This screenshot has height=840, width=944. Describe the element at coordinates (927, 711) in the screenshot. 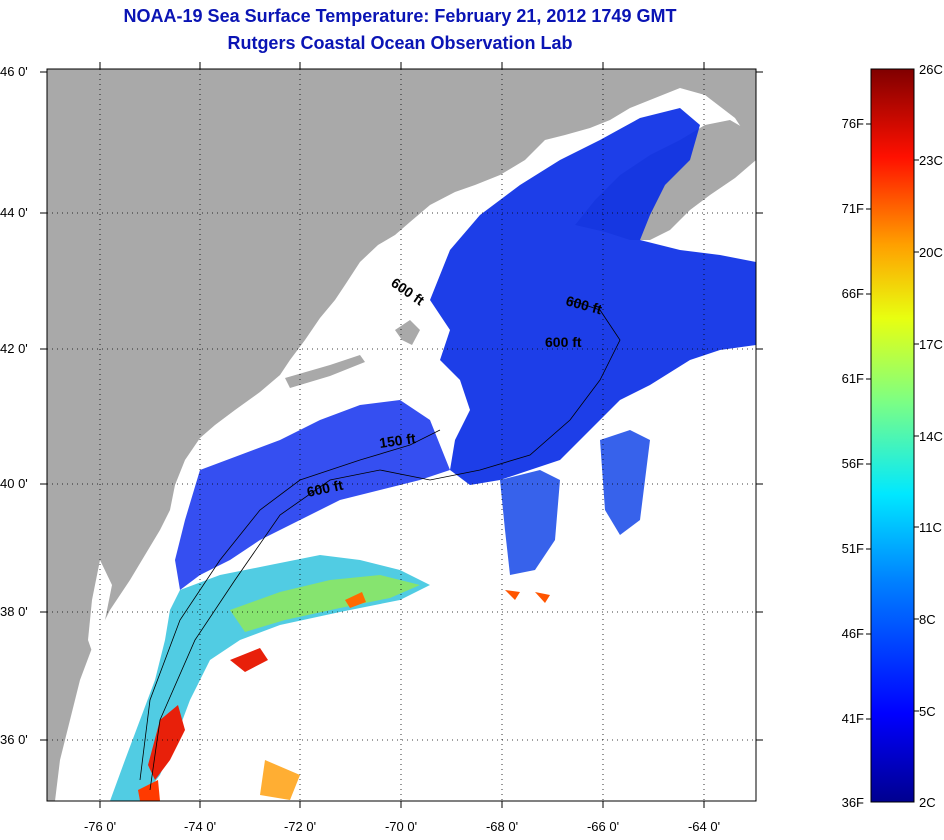

I see `colorbar-c-label: 5C` at that location.